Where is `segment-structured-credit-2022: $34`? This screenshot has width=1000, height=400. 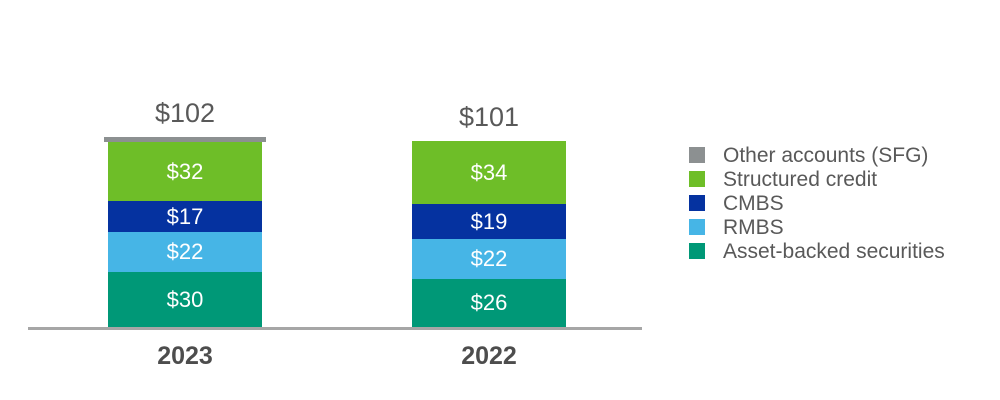
segment-structured-credit-2022: $34 is located at coordinates (489, 172).